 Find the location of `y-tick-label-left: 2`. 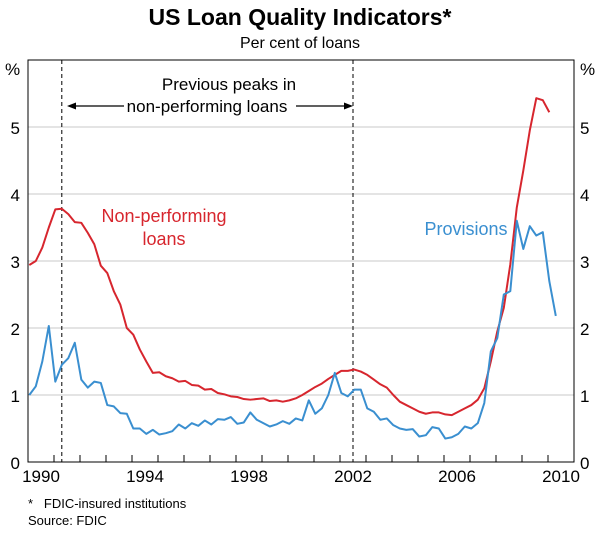

y-tick-label-left: 2 is located at coordinates (15, 329).